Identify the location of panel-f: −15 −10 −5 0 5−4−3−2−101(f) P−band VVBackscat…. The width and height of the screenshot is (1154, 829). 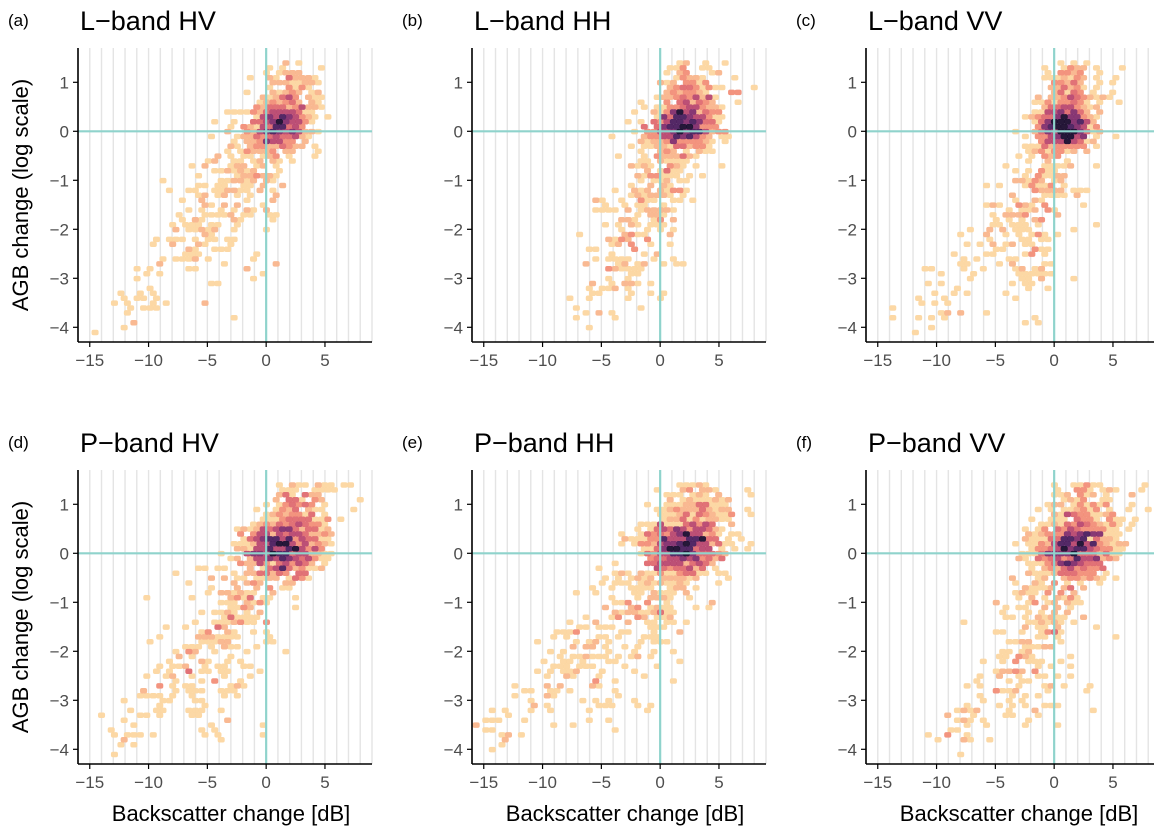
(975, 627).